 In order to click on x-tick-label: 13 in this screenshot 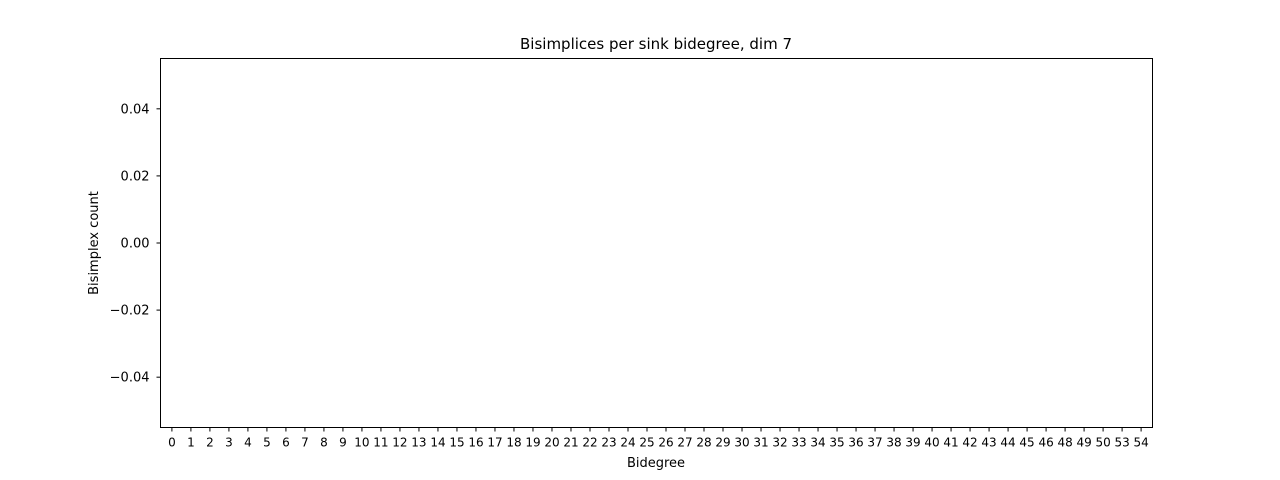, I will do `click(418, 443)`.